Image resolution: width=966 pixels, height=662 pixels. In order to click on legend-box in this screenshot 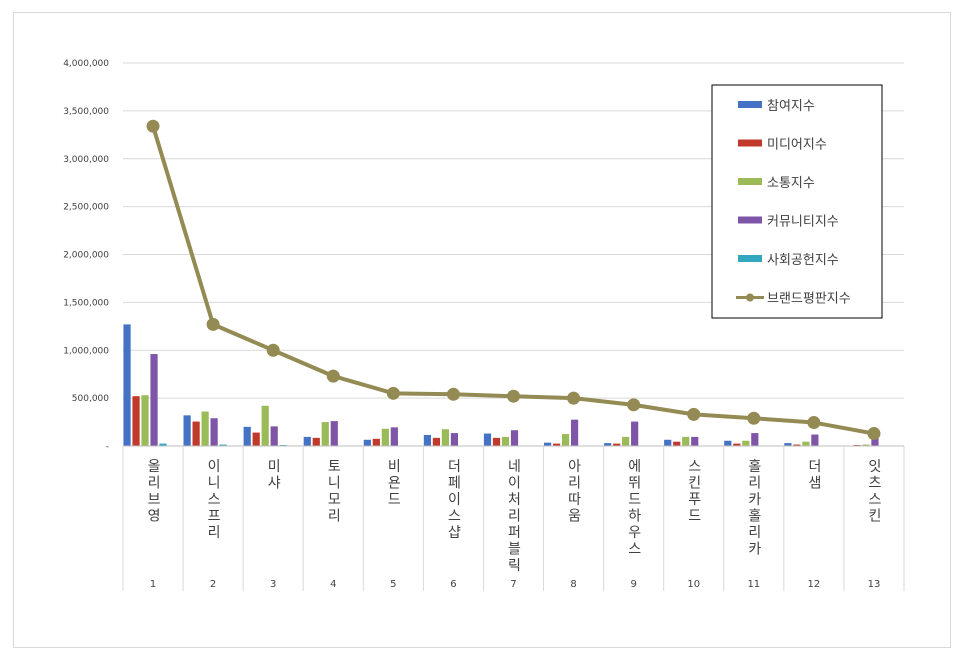, I will do `click(797, 201)`.